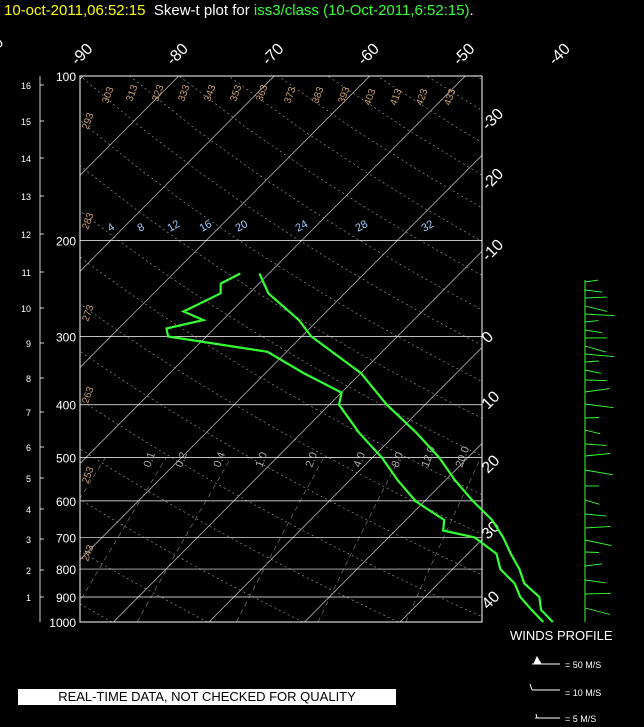 Image resolution: width=644 pixels, height=727 pixels. I want to click on mixing-ratio-lower-label: 1.0, so click(262, 460).